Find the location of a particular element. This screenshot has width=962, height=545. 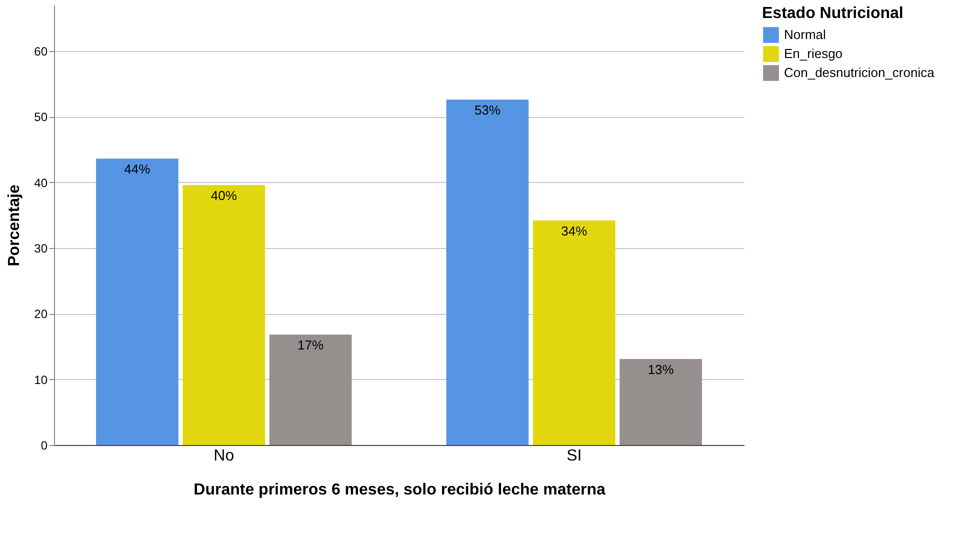

y-tick-label: 50 is located at coordinates (41, 117).